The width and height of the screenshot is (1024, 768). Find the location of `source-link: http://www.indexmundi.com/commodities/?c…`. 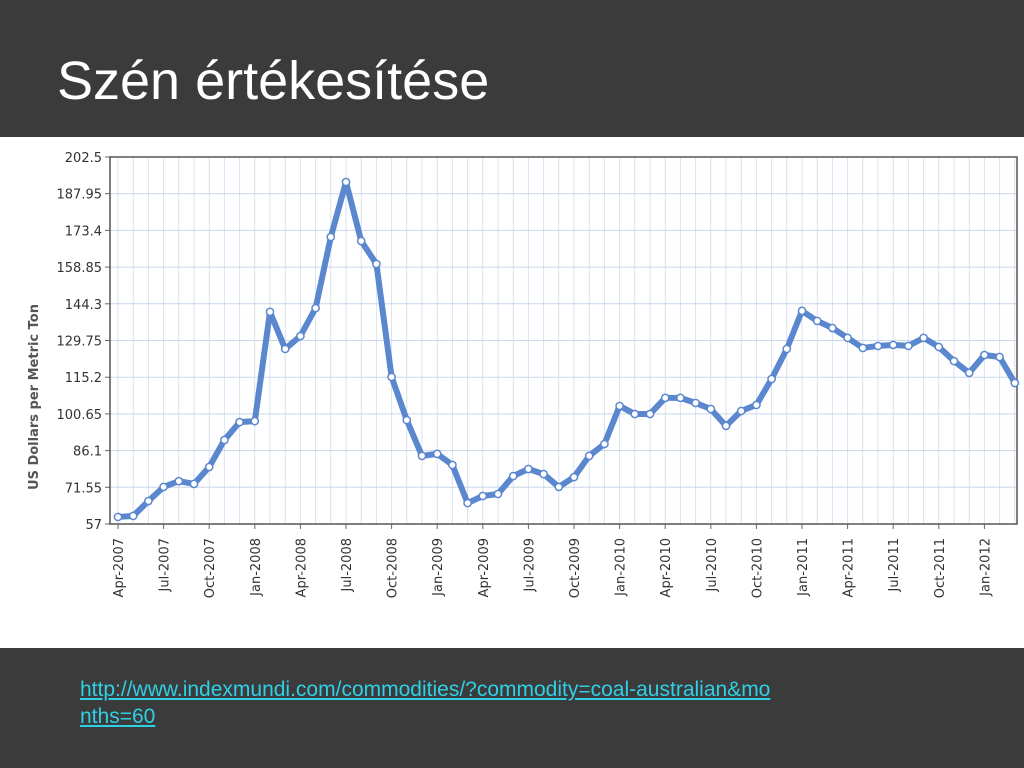

source-link: http://www.indexmundi.com/commodities/?c… is located at coordinates (425, 703).